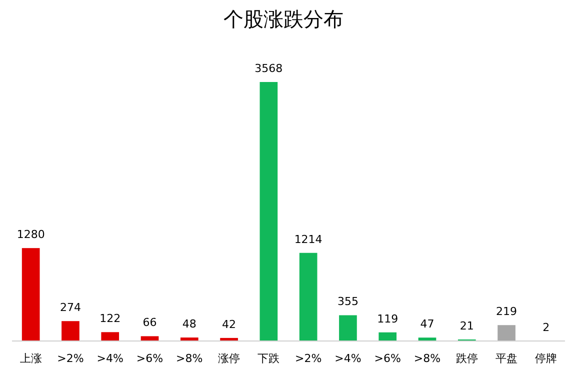 This screenshot has height=372, width=567. Describe the element at coordinates (284, 19) in the screenshot. I see `chart-title: 个股涨跌分布` at that location.